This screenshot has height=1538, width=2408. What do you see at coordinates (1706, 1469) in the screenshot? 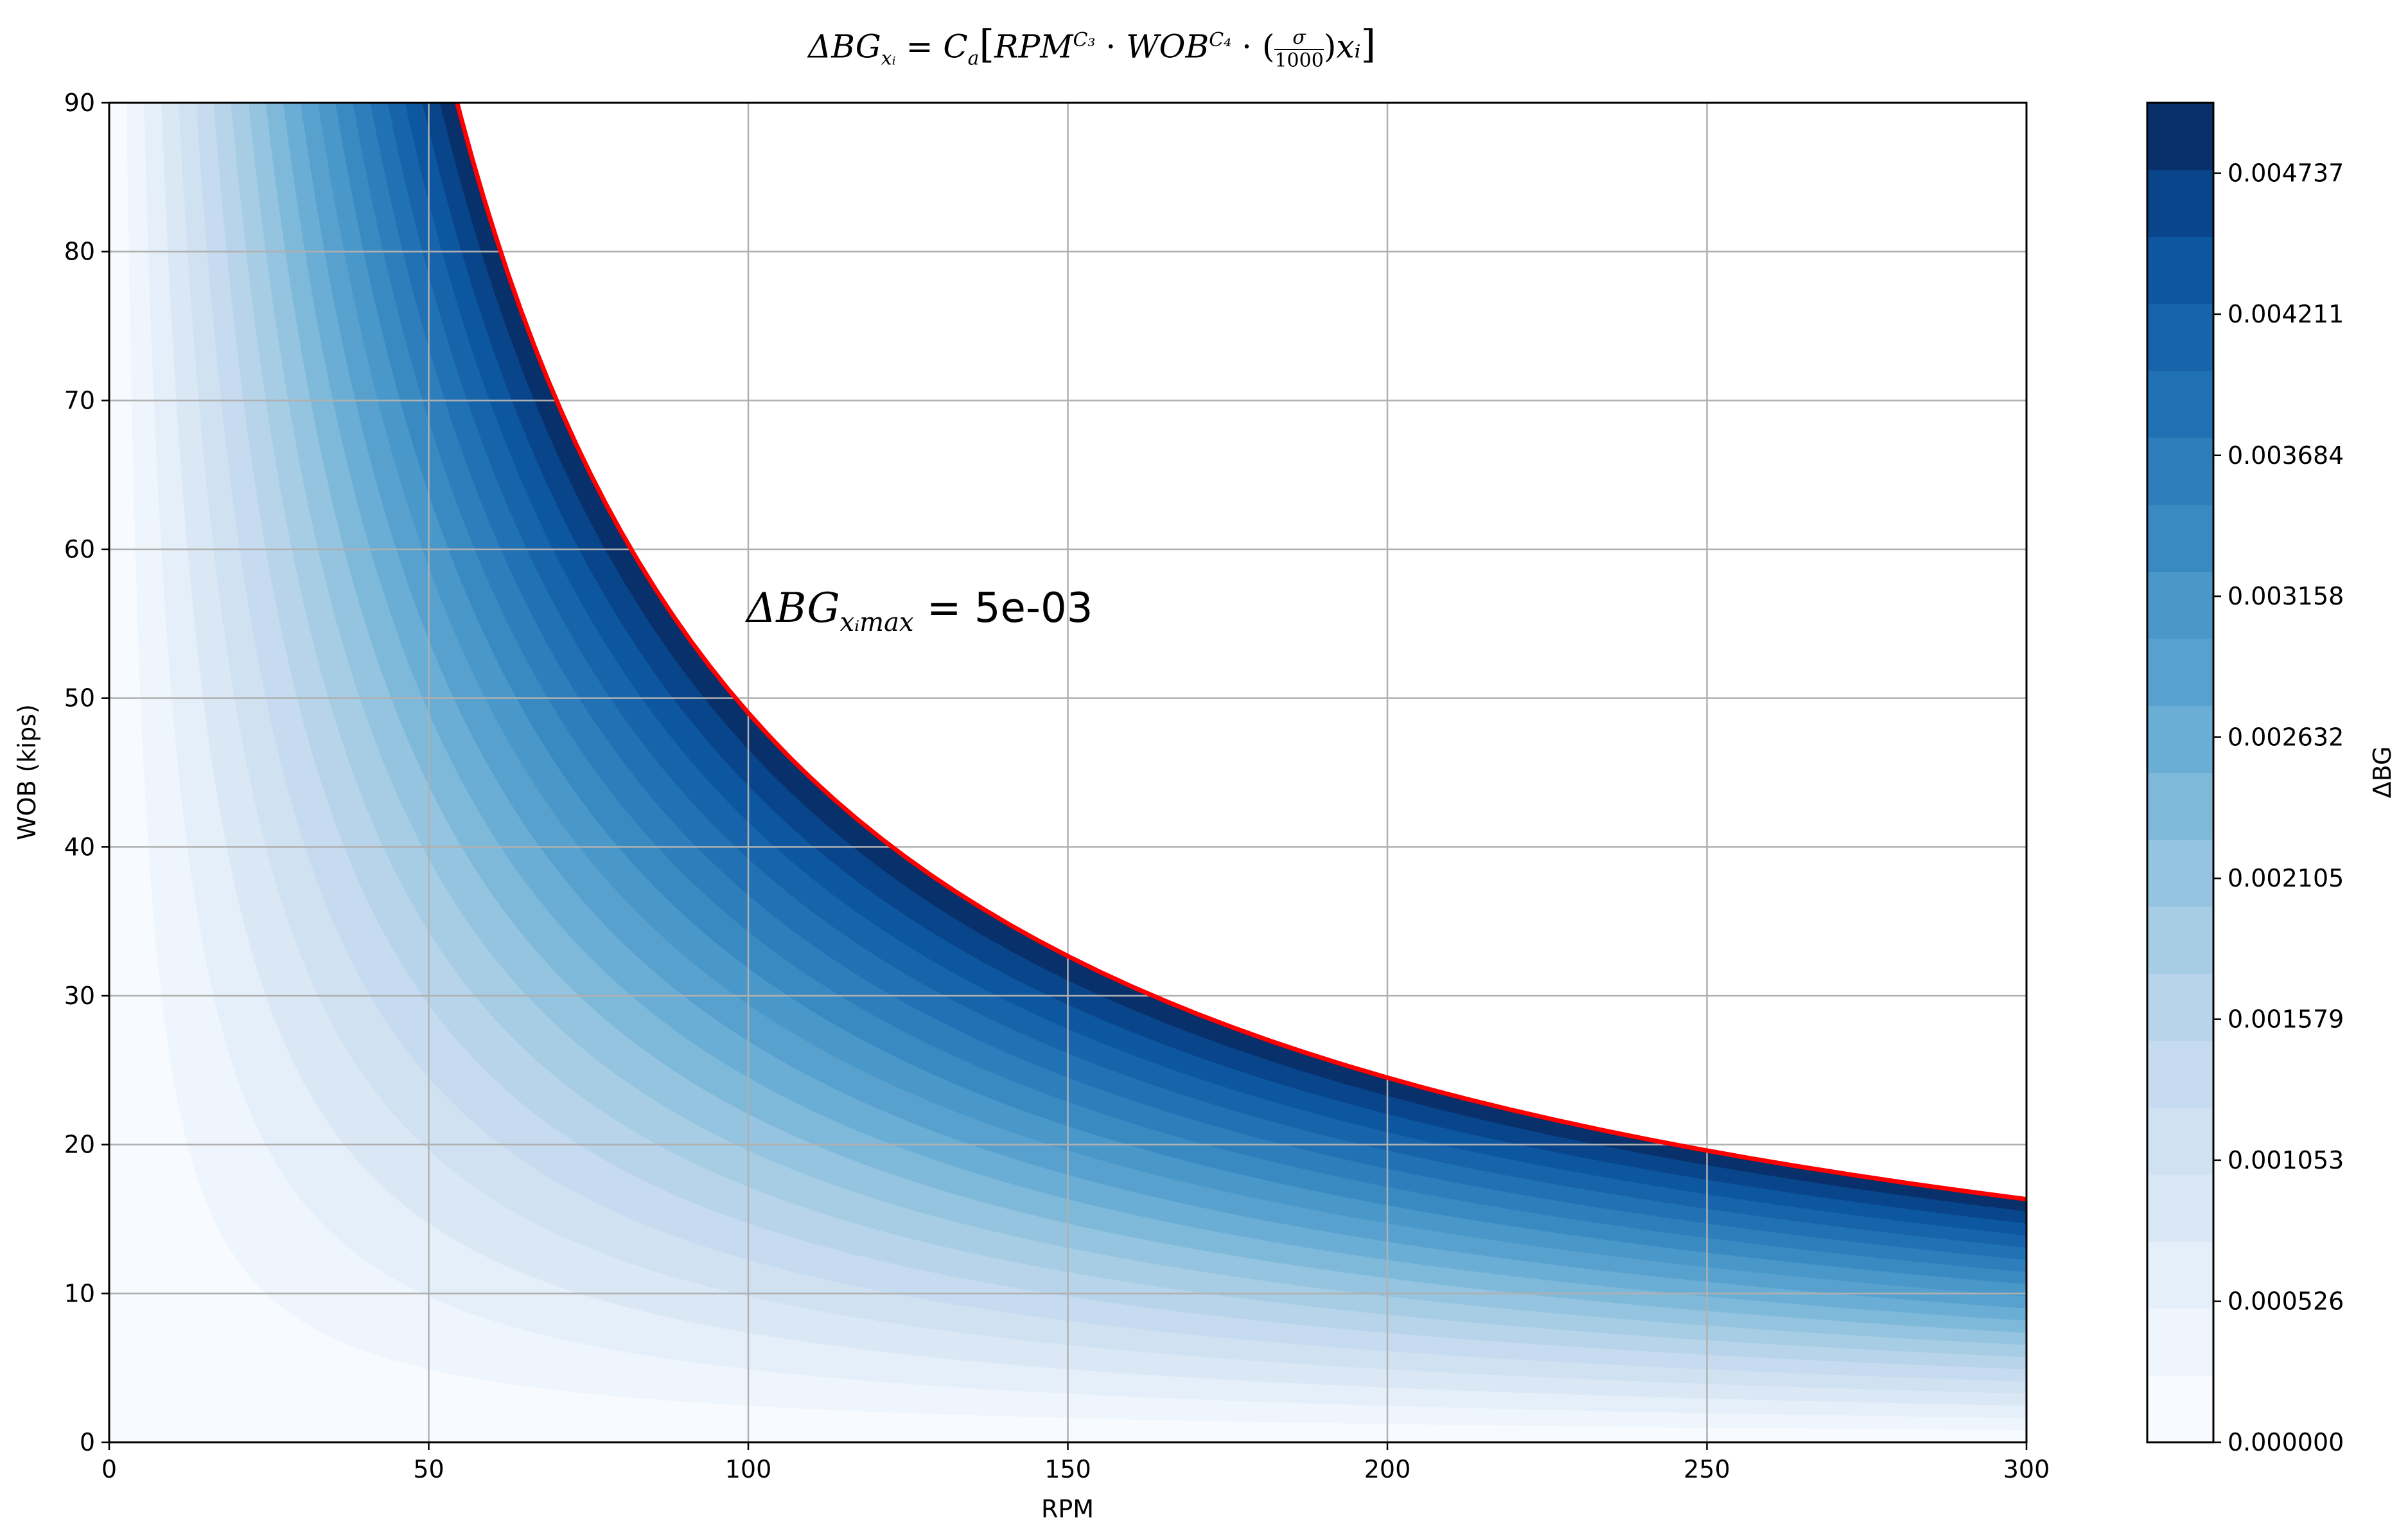
I see `x-tick-label: 250` at bounding box center [1706, 1469].